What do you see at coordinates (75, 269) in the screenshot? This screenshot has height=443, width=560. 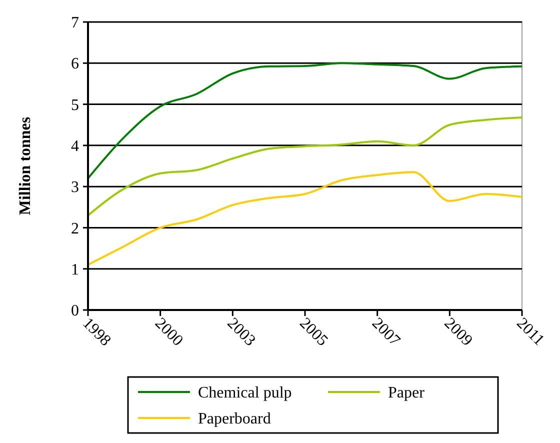 I see `y-tick-label: 1` at bounding box center [75, 269].